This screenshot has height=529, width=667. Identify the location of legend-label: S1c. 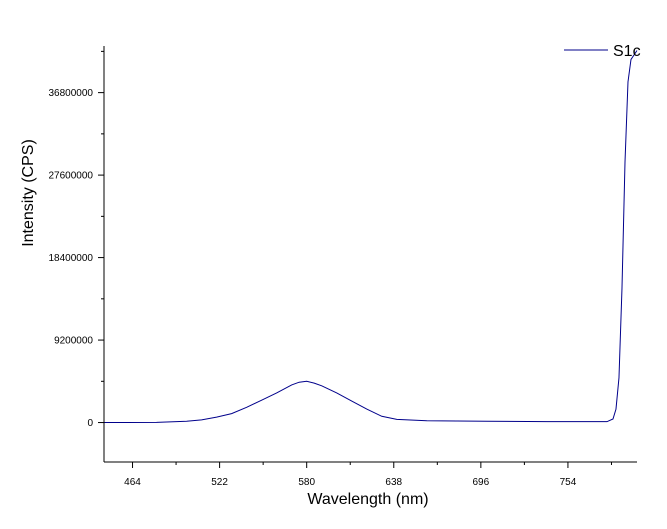
(627, 51).